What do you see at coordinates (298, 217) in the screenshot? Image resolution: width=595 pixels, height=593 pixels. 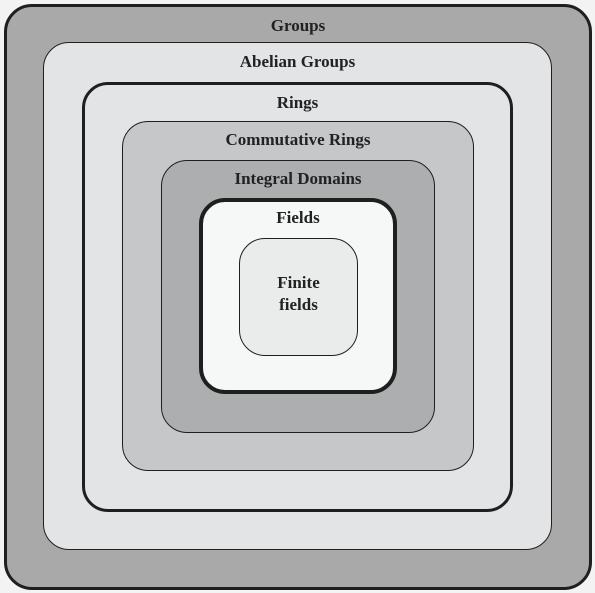 I see `fields-label: Fields` at bounding box center [298, 217].